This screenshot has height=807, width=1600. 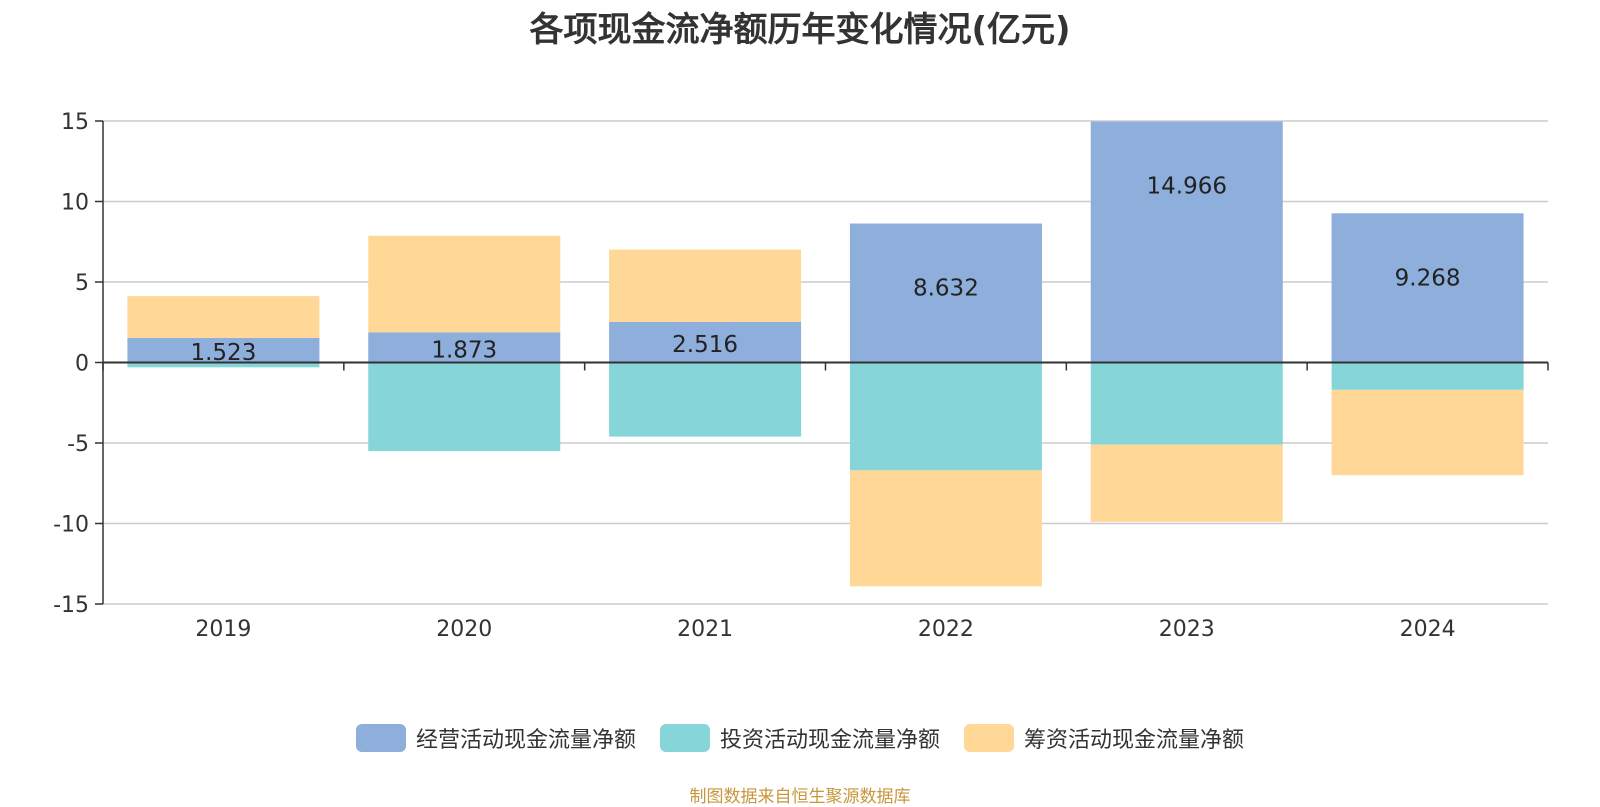 I want to click on legend-label-financing: 筹资活动现金流量净额, so click(x=1134, y=740).